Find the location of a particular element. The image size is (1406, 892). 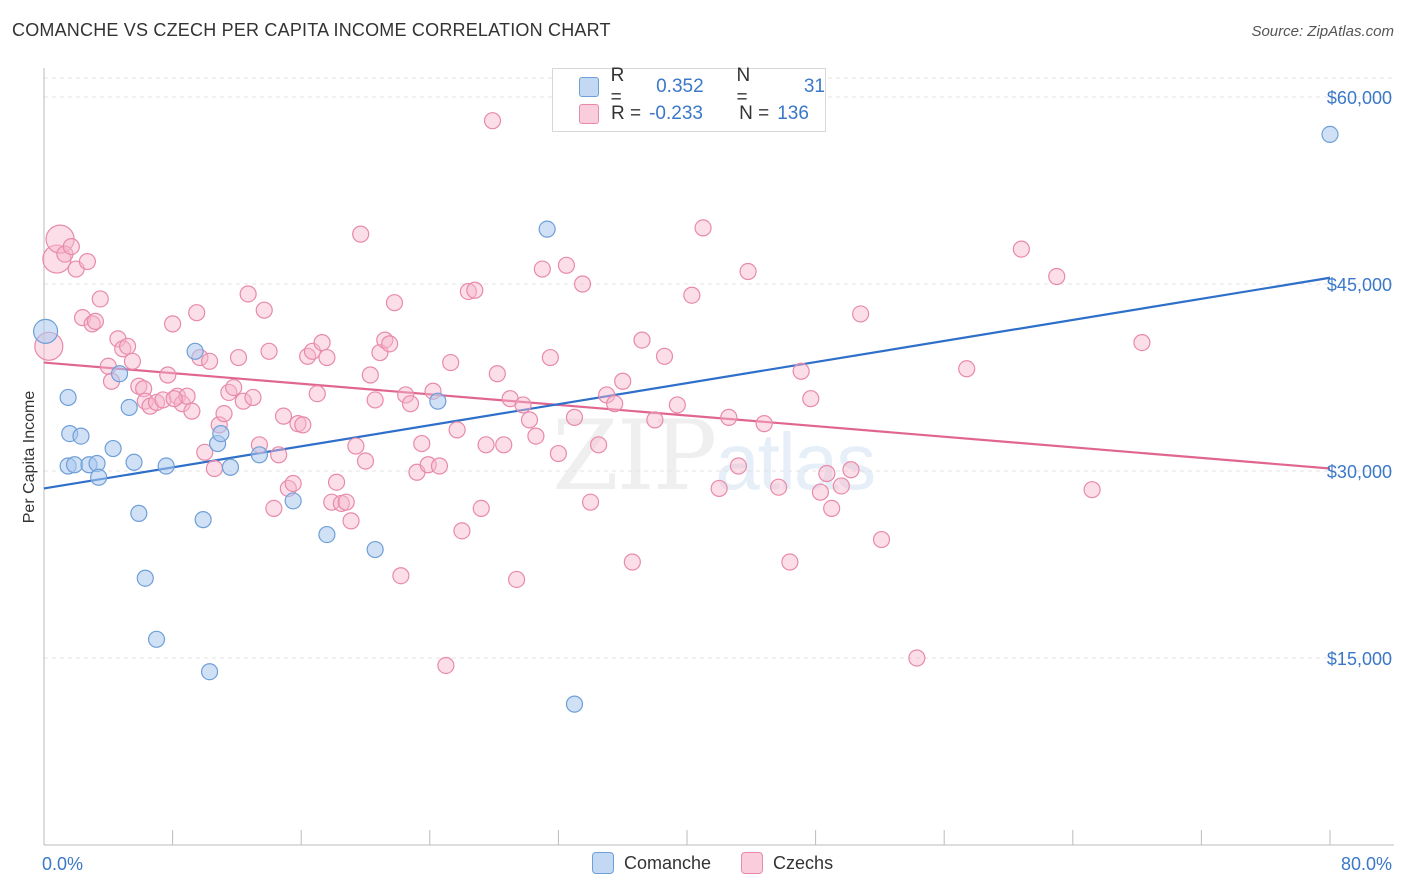

czech-legend-label: Czechs is located at coordinates (803, 862).